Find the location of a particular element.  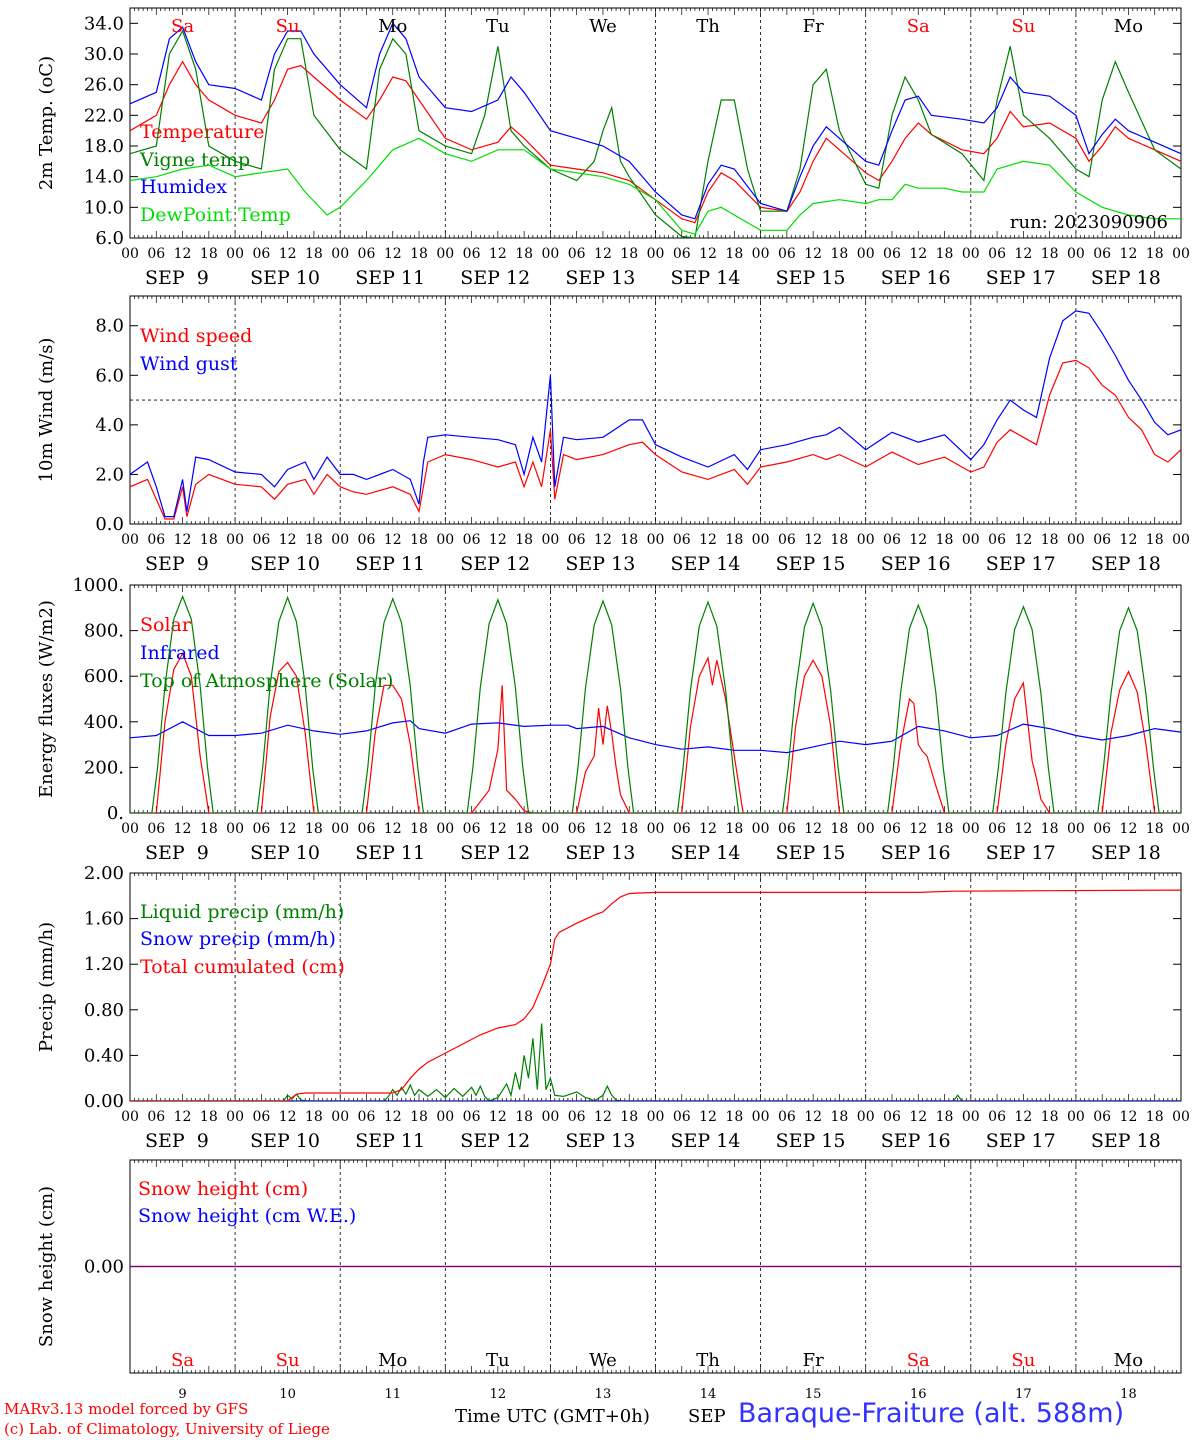

date-label: SEP 14 is located at coordinates (706, 1141).